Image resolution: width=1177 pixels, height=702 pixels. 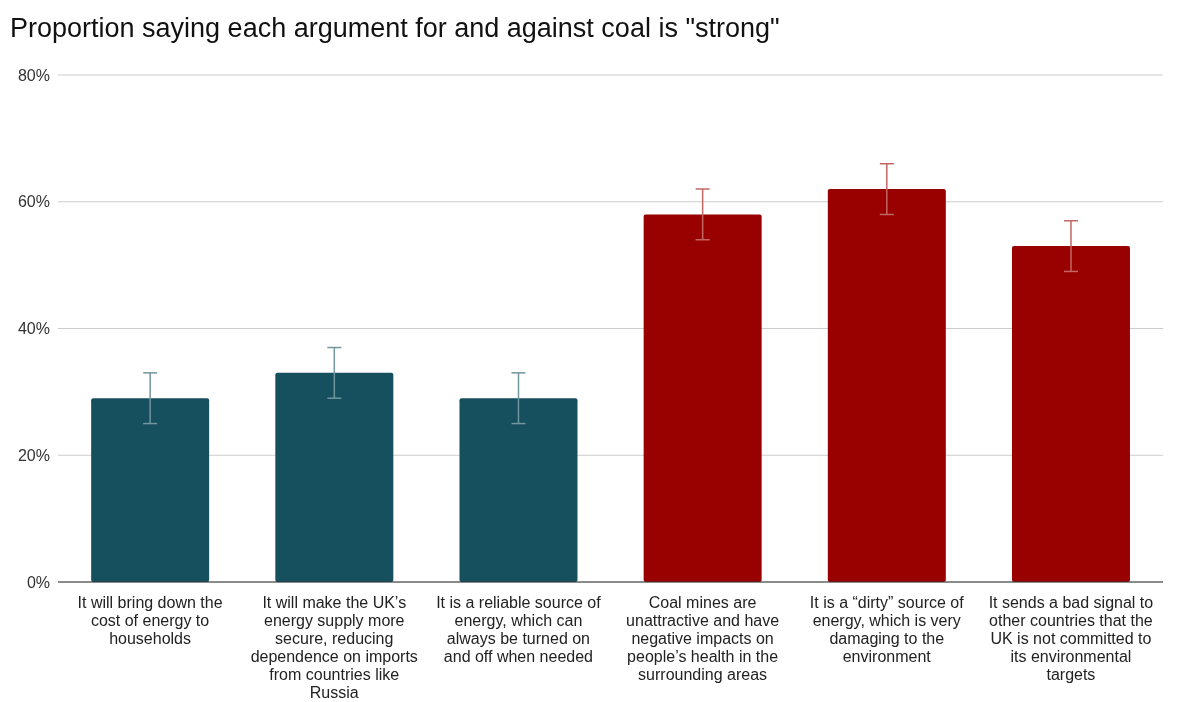 What do you see at coordinates (33, 455) in the screenshot?
I see `y-tick-label: 20%` at bounding box center [33, 455].